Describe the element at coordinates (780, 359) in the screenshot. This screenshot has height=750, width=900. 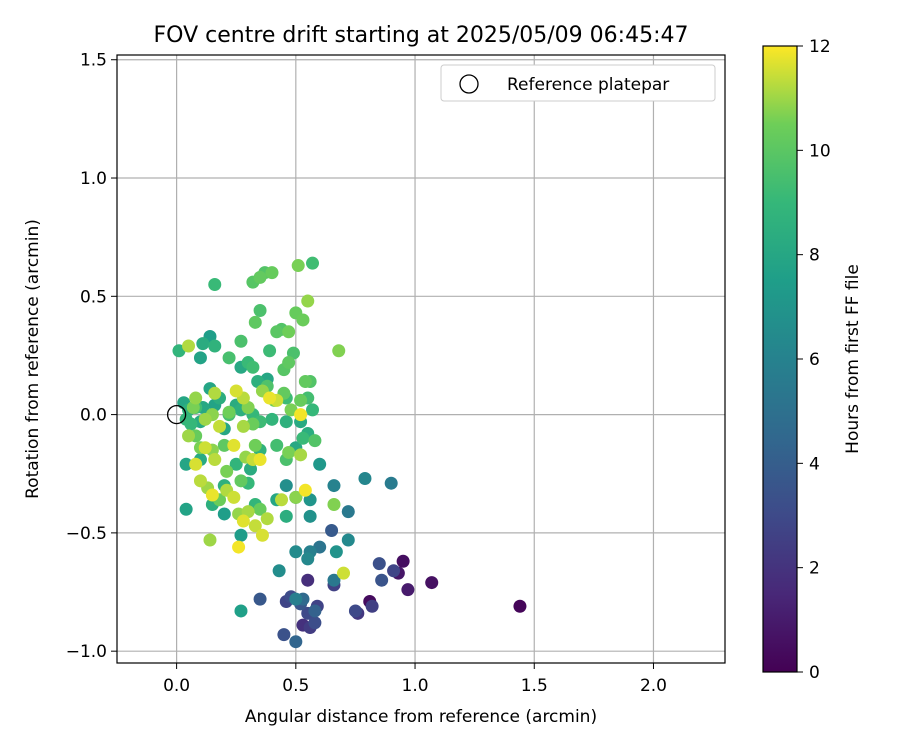
I see `colorbar-gradient` at that location.